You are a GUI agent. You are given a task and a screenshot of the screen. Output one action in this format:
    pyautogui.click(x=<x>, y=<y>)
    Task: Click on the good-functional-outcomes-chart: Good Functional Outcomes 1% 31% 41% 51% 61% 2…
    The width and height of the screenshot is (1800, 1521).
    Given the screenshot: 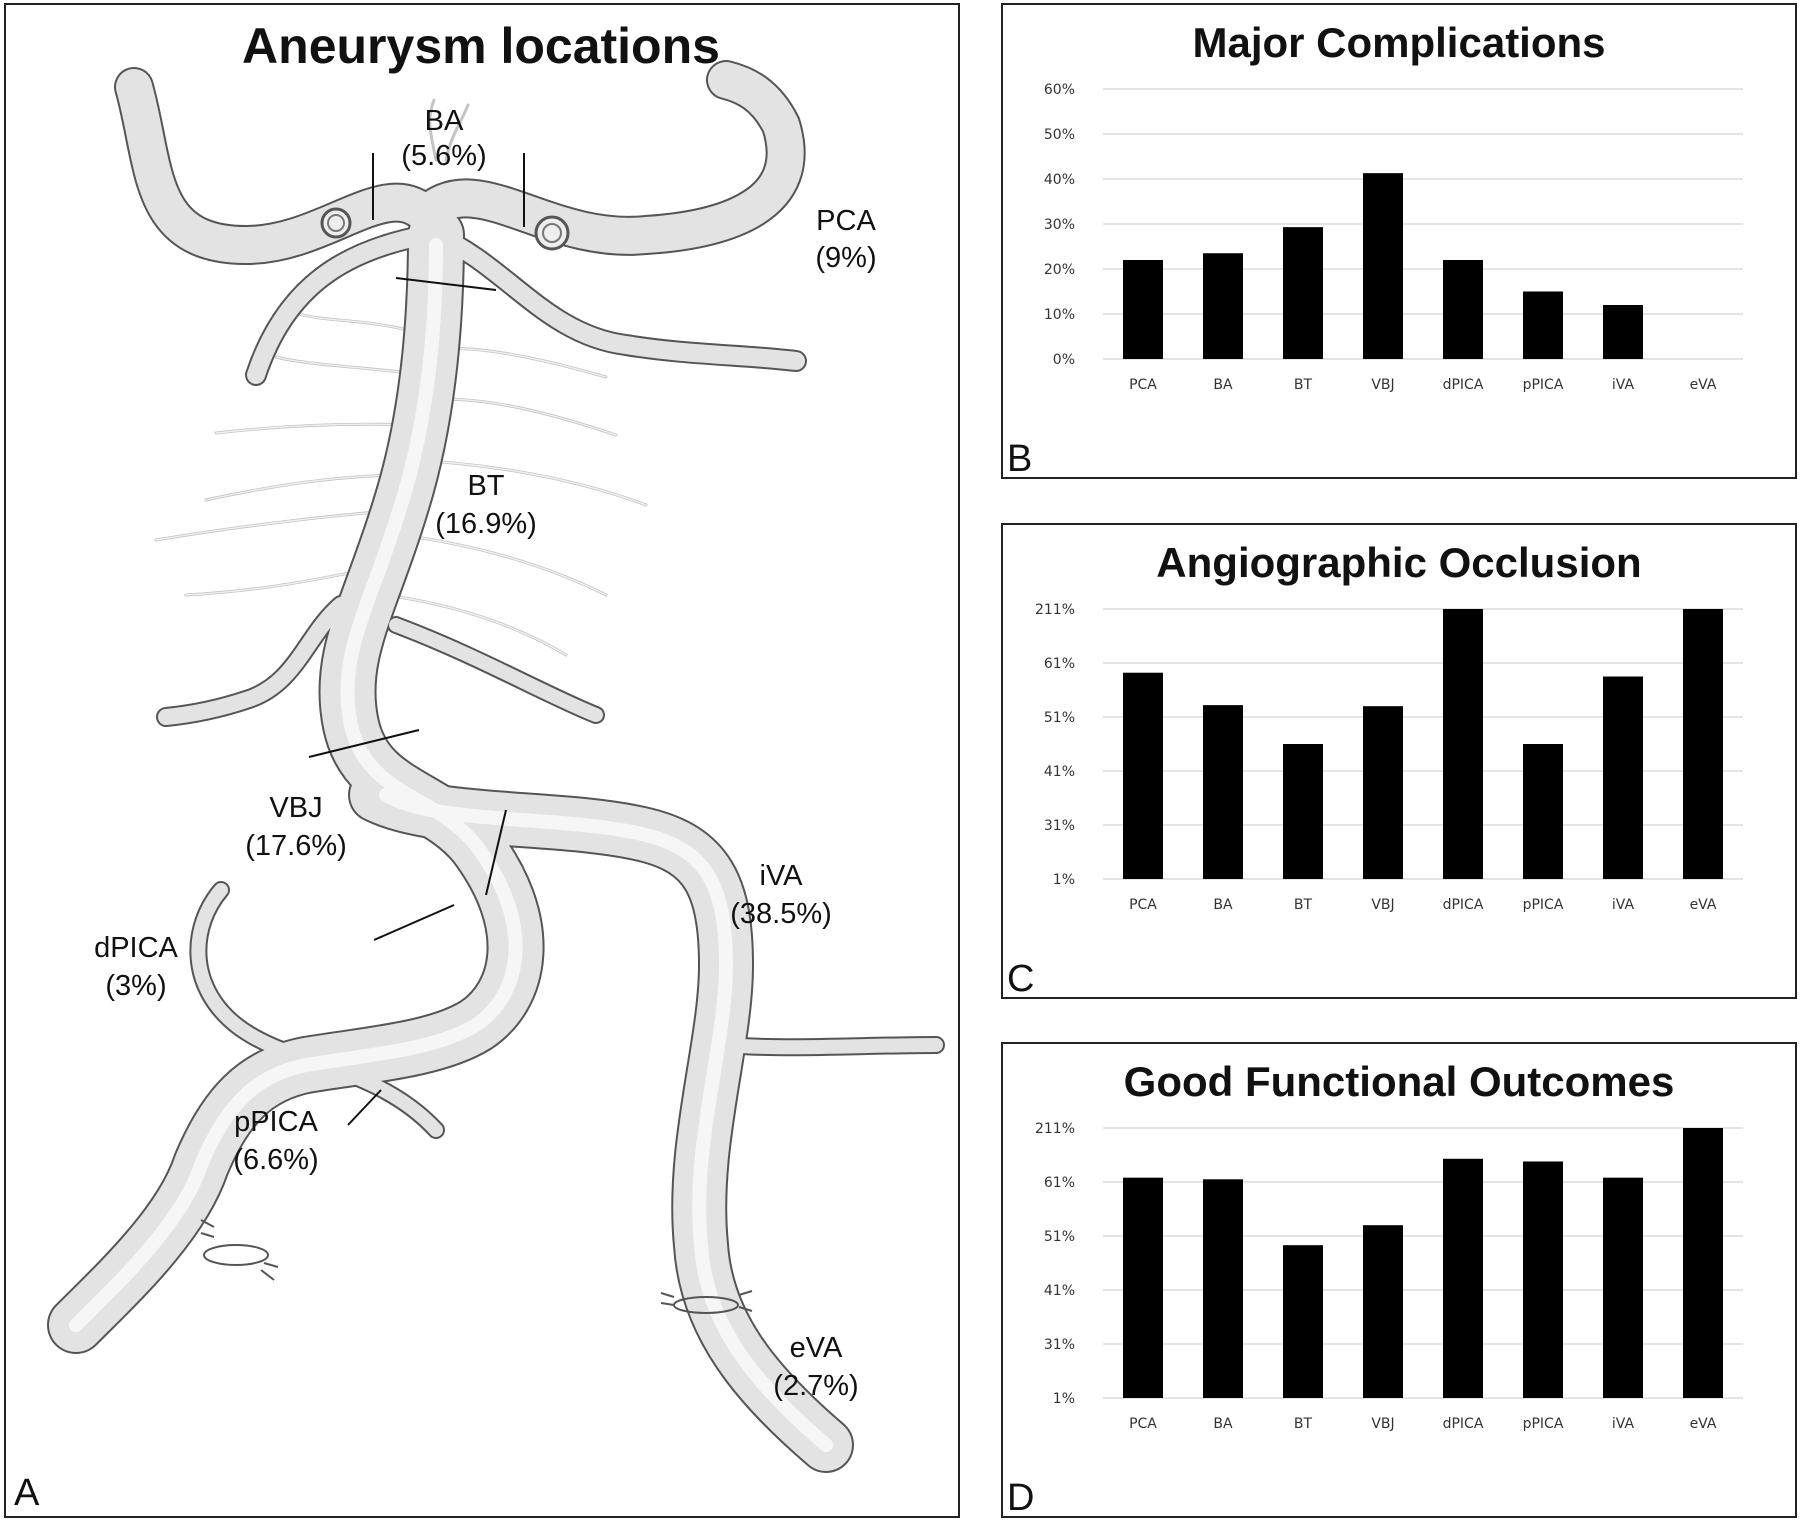 What is the action you would take?
    pyautogui.click(x=1399, y=1280)
    